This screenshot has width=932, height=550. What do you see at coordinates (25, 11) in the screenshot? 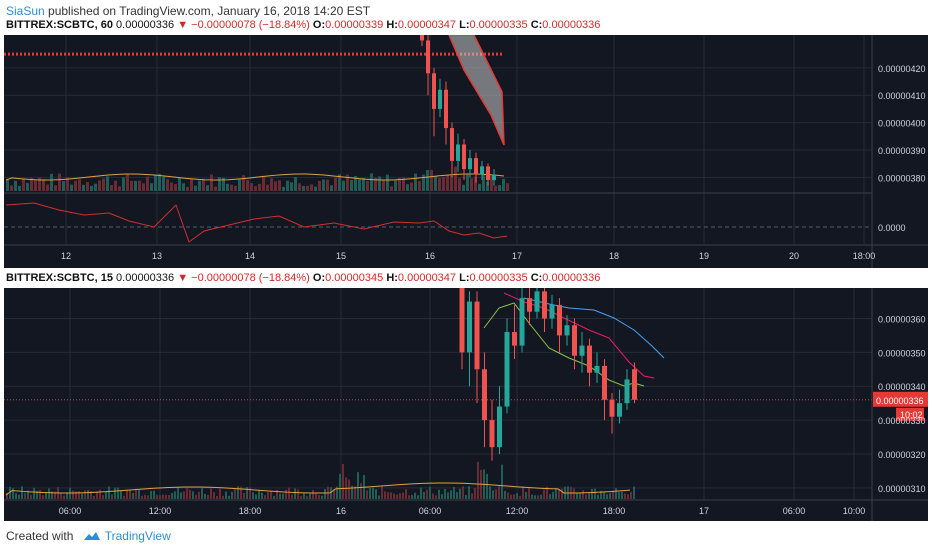
I see `author-link: SiaSun` at bounding box center [25, 11].